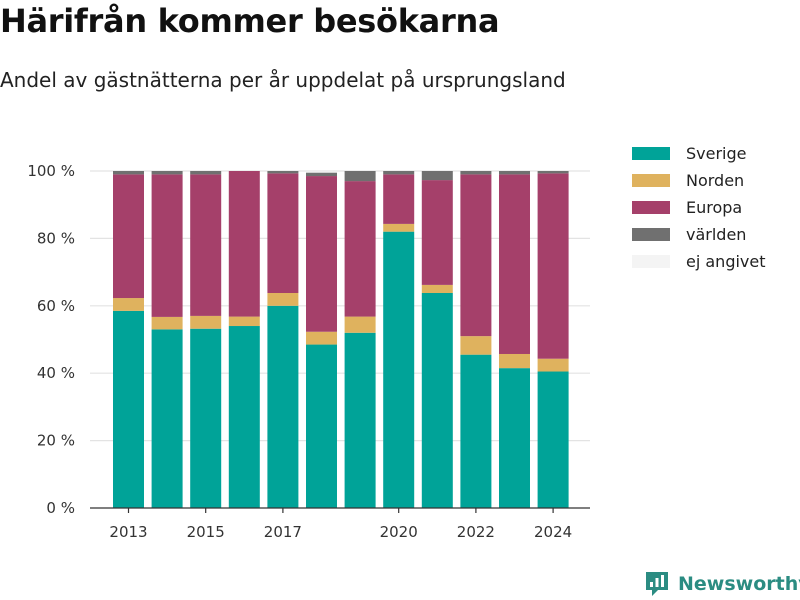 The width and height of the screenshot is (800, 600). Describe the element at coordinates (715, 180) in the screenshot. I see `legend-label: Norden` at that location.